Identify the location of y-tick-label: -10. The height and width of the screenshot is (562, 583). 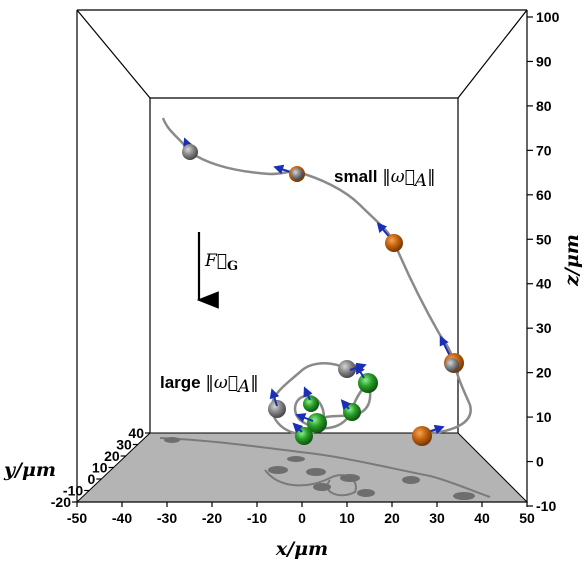
(73, 491).